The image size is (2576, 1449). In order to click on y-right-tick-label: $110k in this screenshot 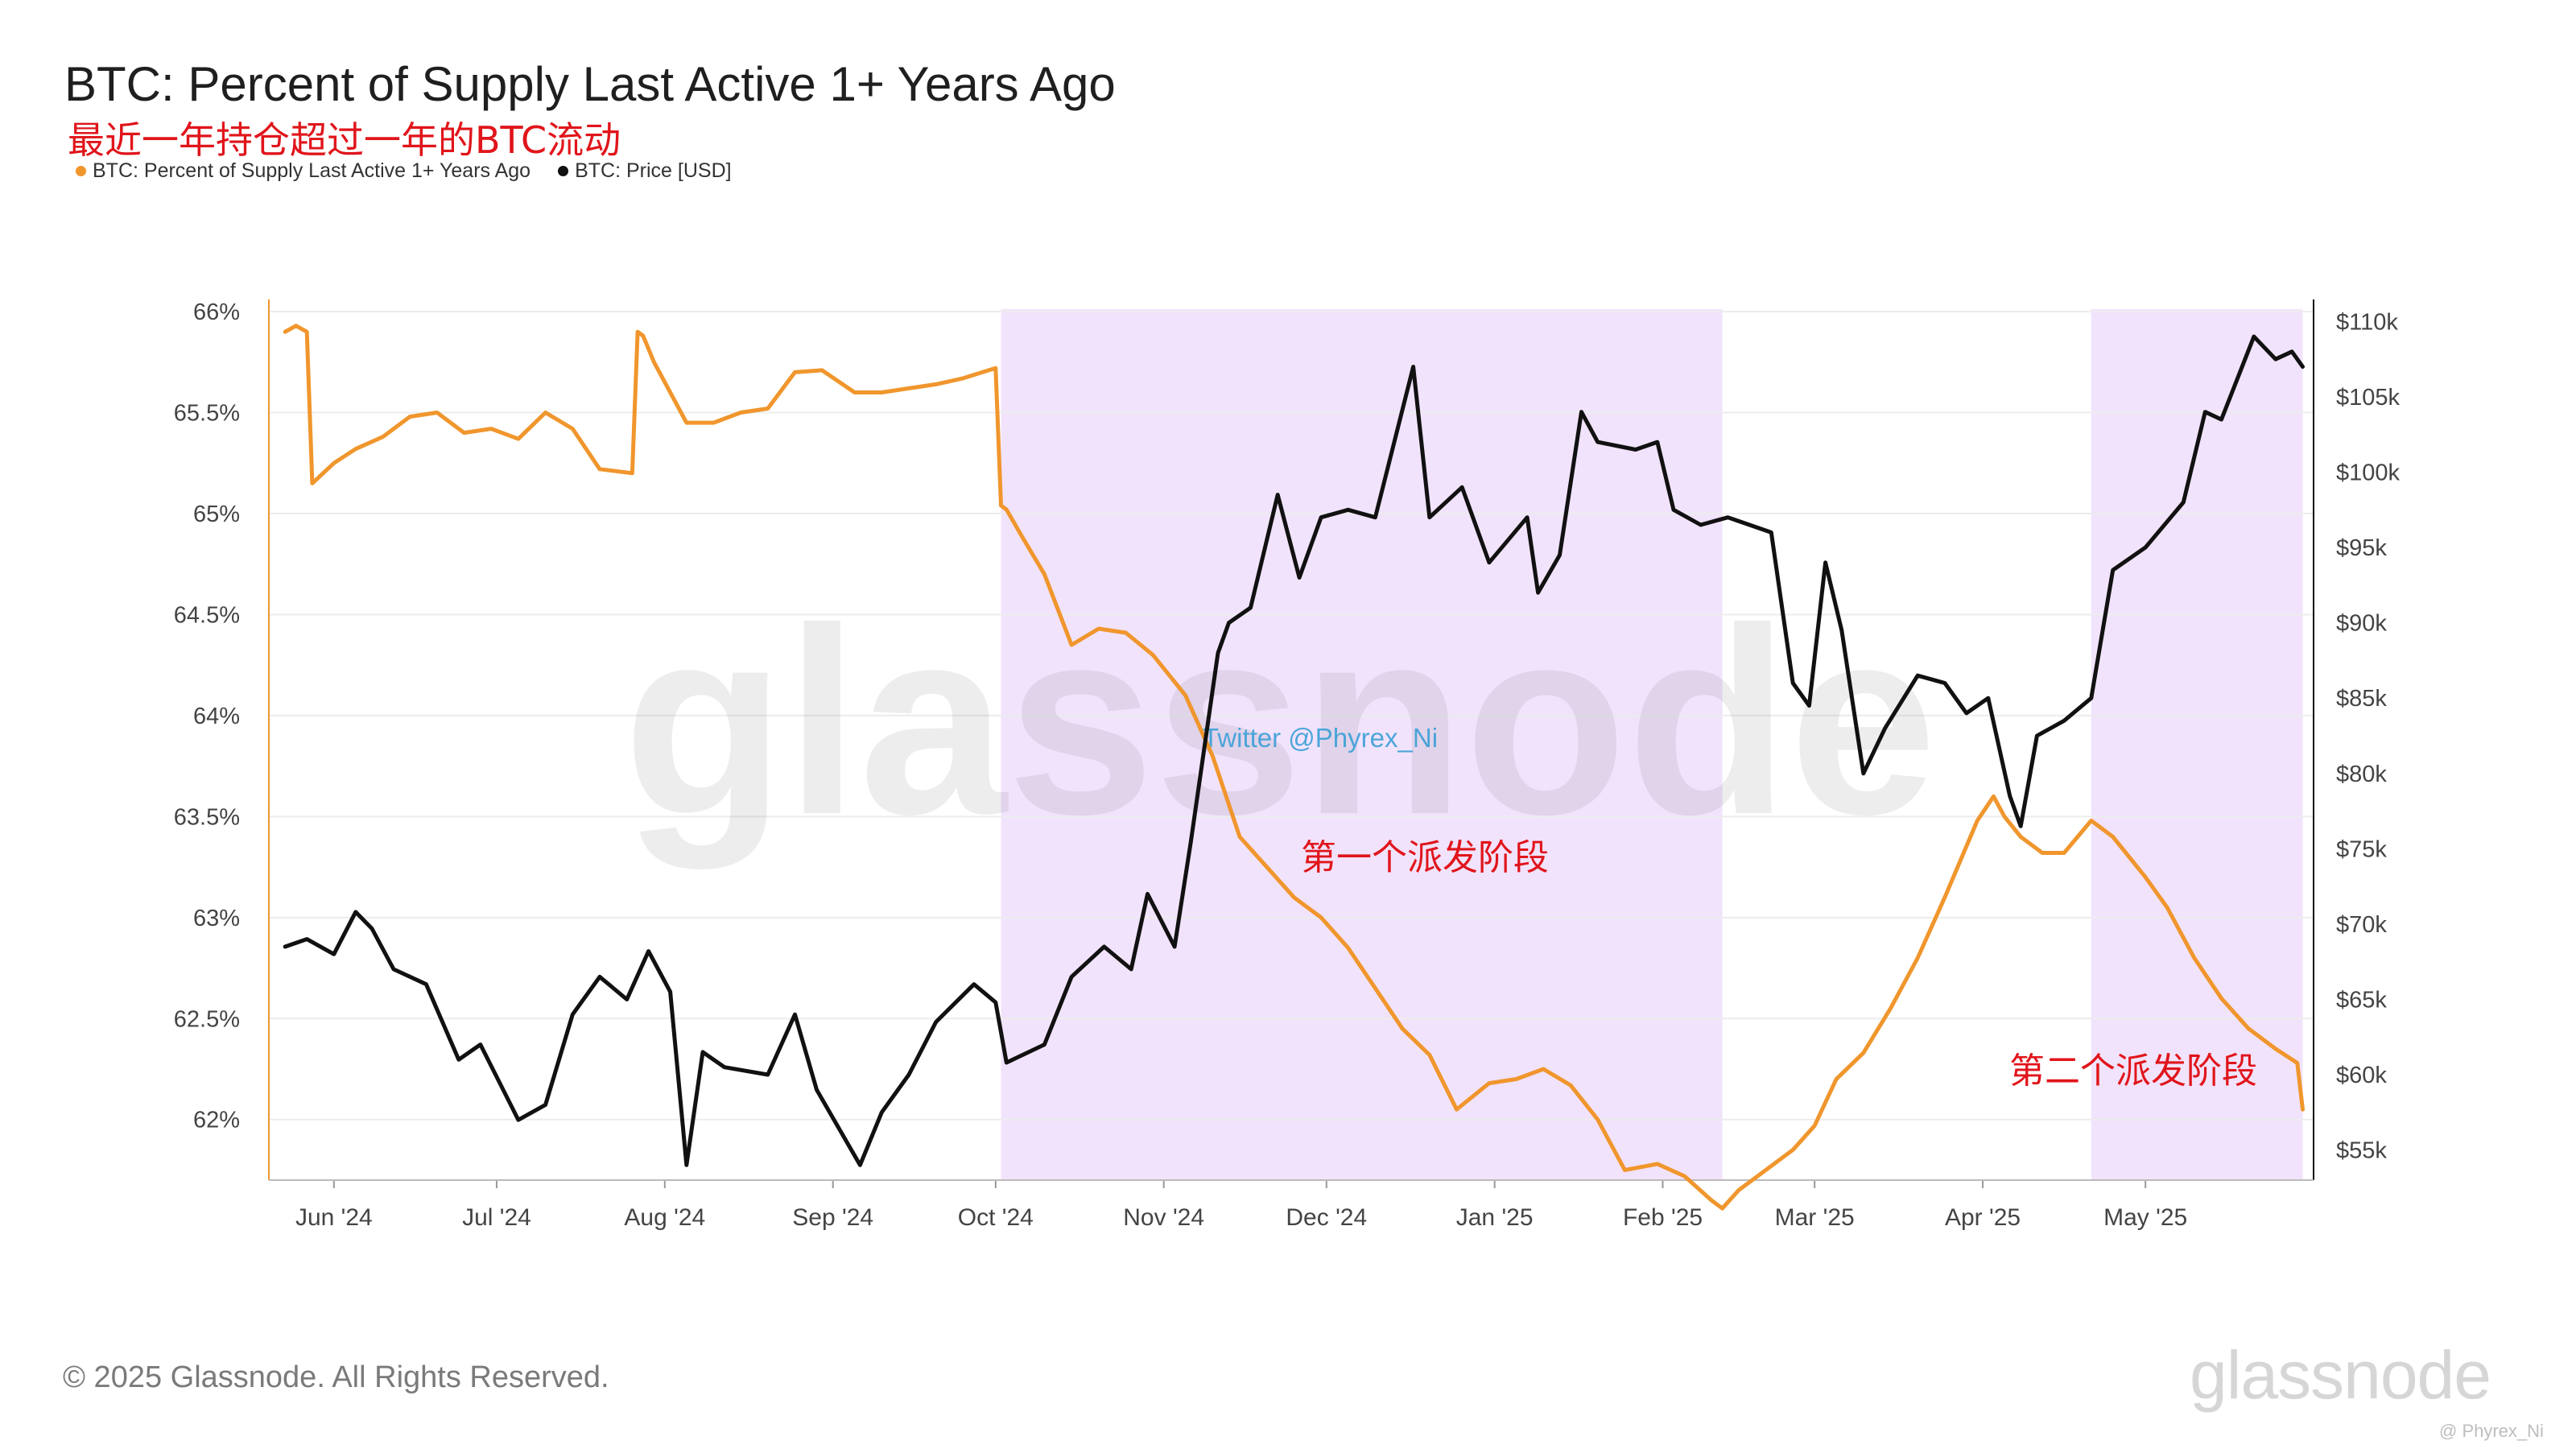, I will do `click(2367, 322)`.